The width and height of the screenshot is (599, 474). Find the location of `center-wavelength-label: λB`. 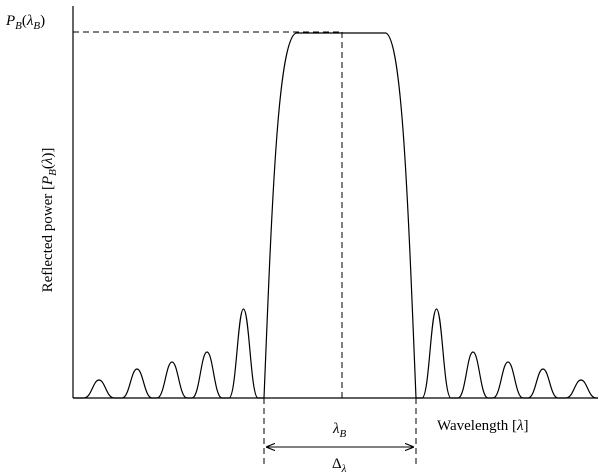

center-wavelength-label: λB is located at coordinates (339, 430).